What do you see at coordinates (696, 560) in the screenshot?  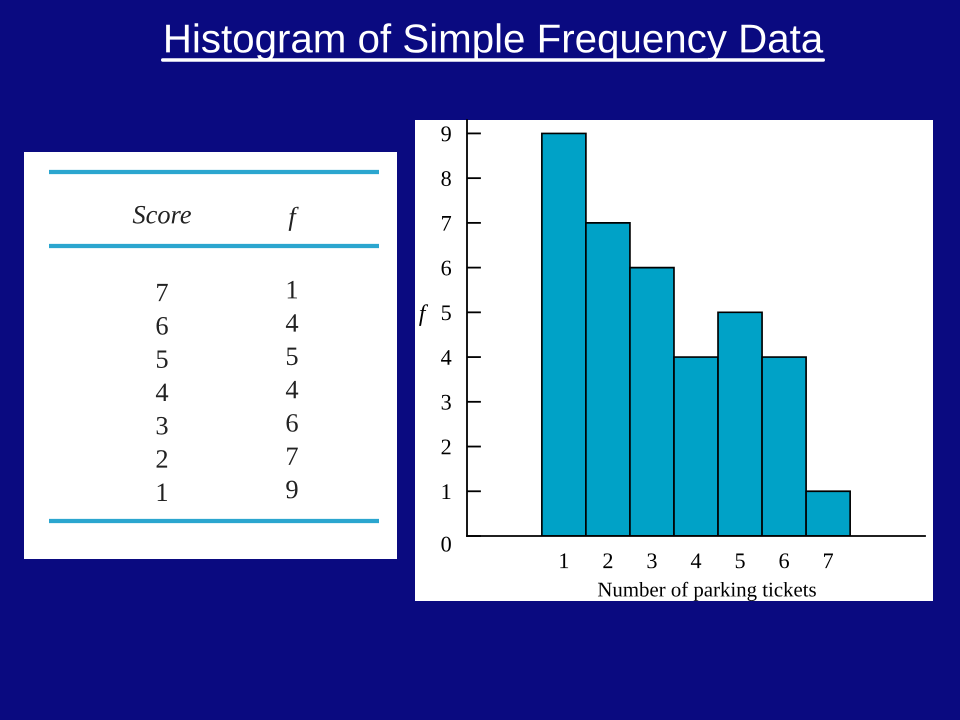 I see `x-tick-label: 4` at bounding box center [696, 560].